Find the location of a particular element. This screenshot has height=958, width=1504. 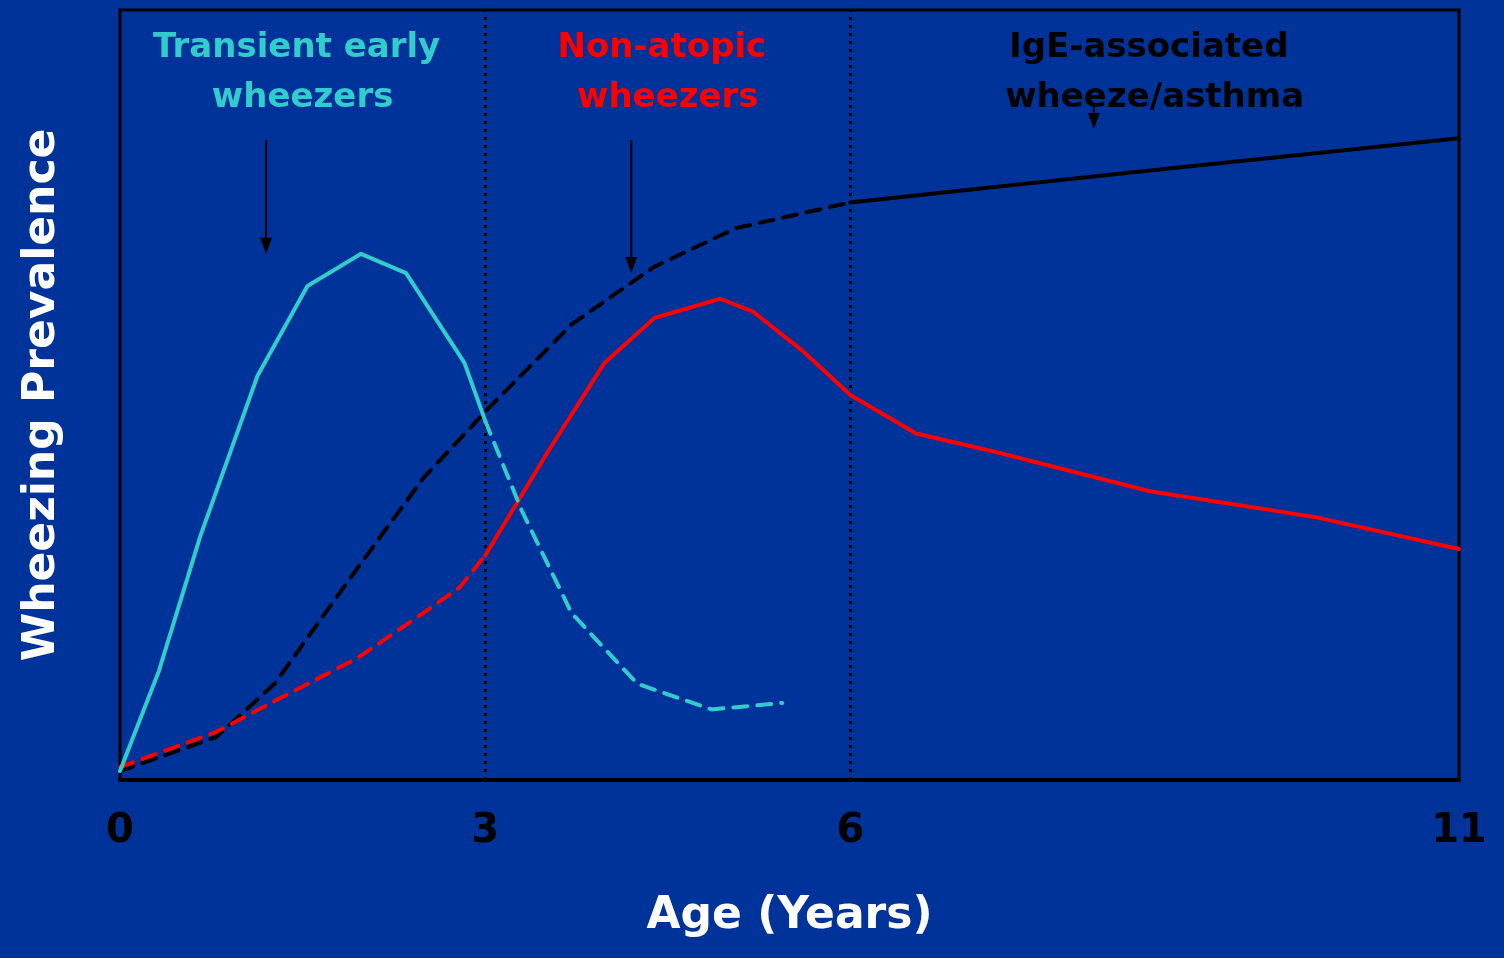

y-axis-title: Wheezing Prevalence is located at coordinates (38, 395).